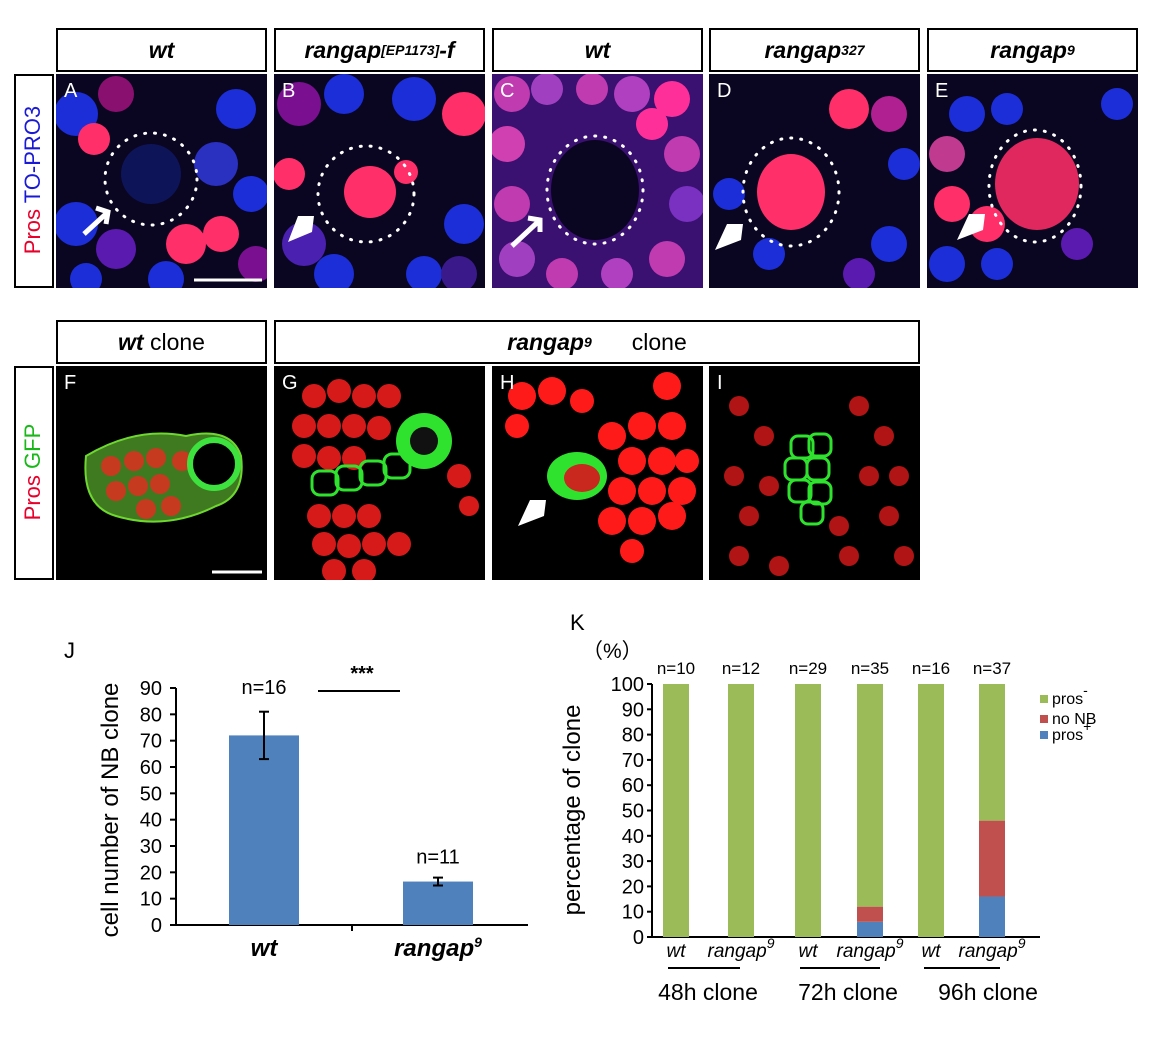 Image resolution: width=1164 pixels, height=1040 pixels. I want to click on micrograph-panel-b: B, so click(379, 181).